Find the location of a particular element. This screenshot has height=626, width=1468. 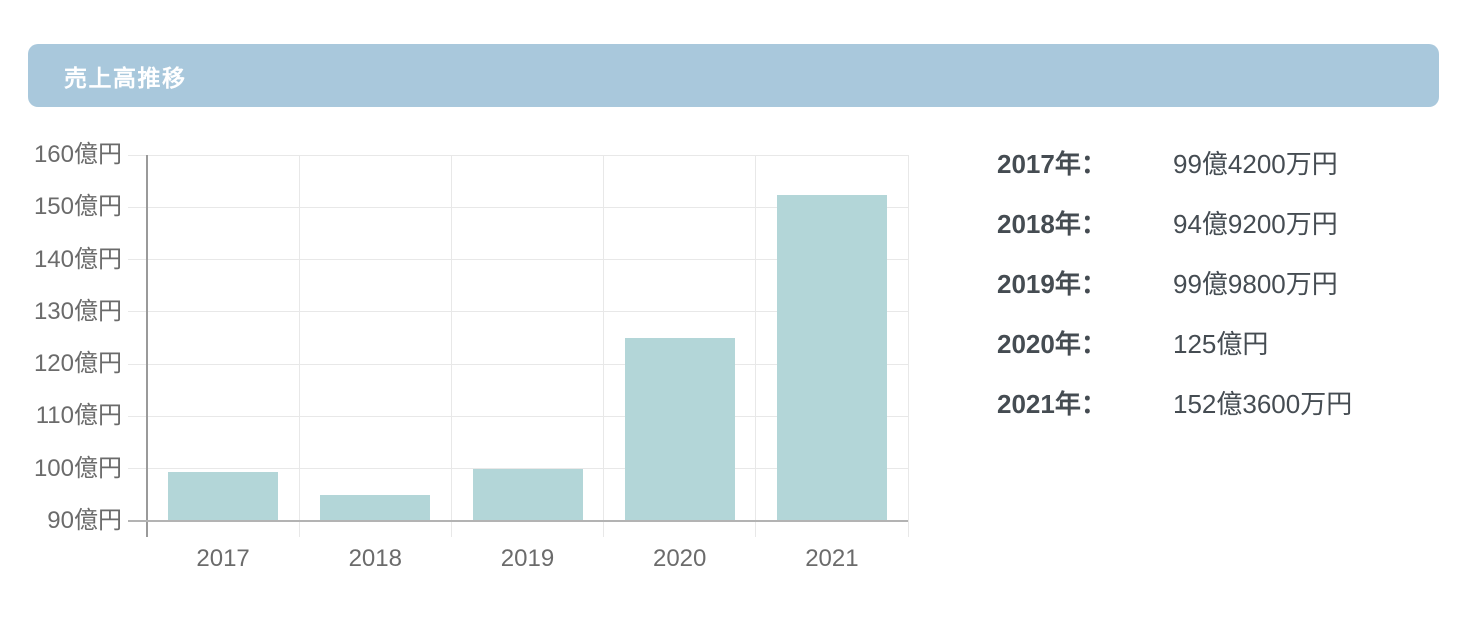

x-tick-label: 2017 is located at coordinates (223, 558).